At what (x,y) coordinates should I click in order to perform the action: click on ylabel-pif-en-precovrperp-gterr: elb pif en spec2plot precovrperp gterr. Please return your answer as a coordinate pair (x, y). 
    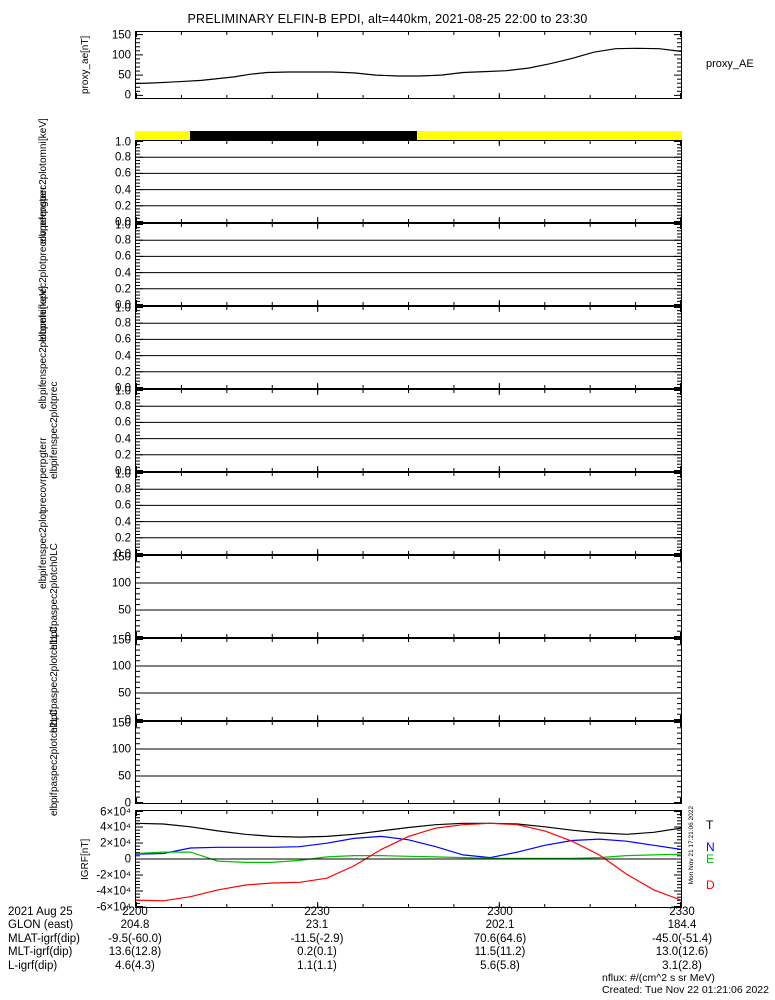
    Looking at the image, I should click on (43, 514).